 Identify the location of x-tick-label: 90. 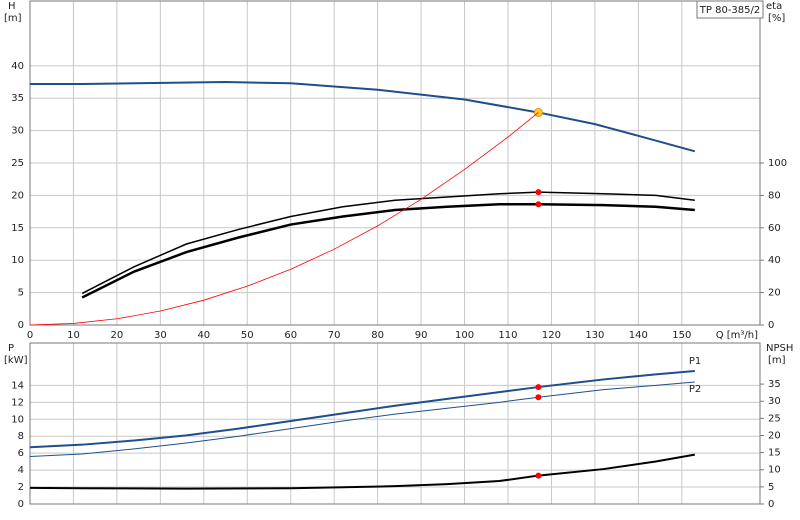
(421, 335).